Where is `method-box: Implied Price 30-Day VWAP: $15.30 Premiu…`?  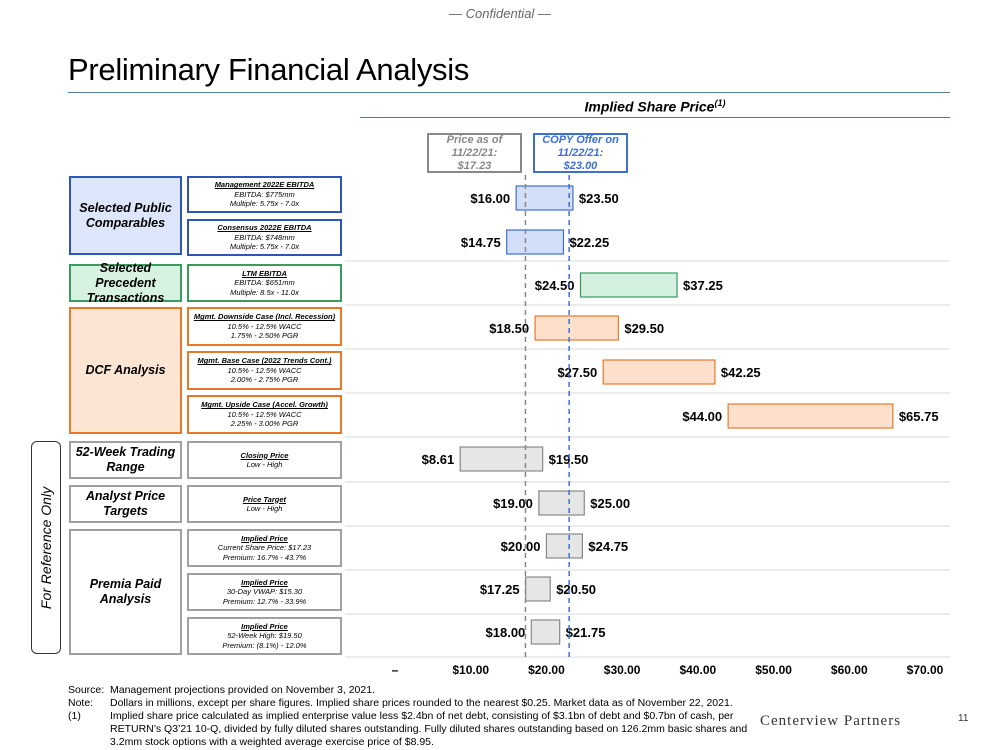
method-box: Implied Price 30-Day VWAP: $15.30 Premiu… is located at coordinates (264, 592).